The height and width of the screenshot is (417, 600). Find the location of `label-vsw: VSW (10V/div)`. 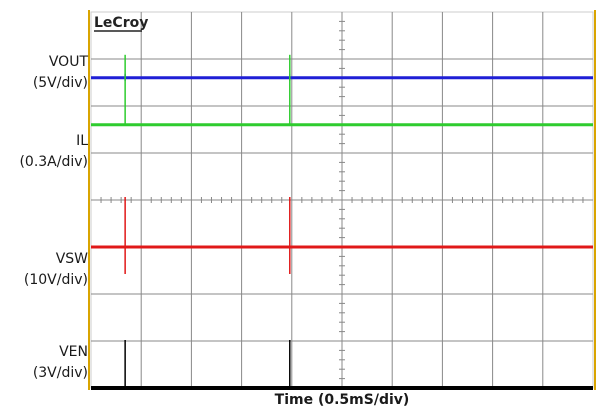

label-vsw: VSW (10V/div) is located at coordinates (56, 270).